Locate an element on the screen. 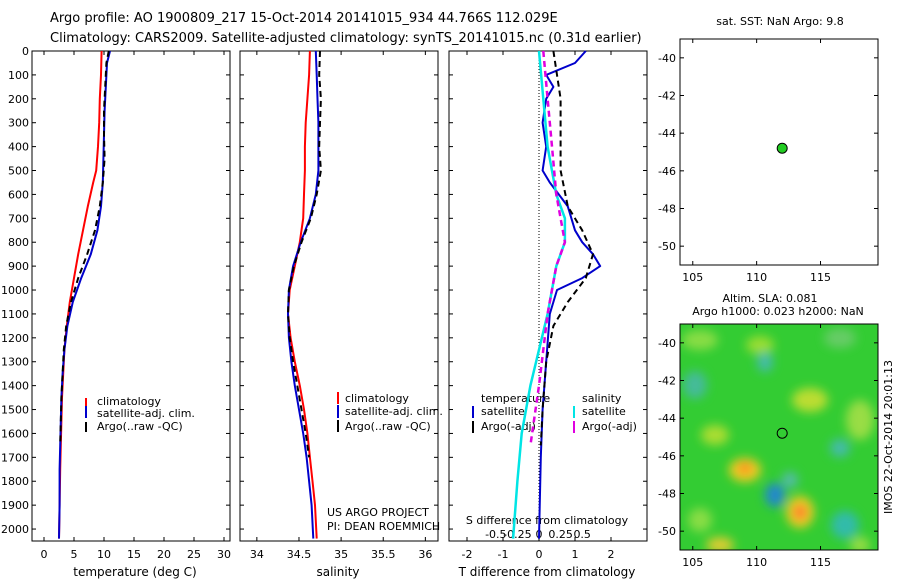 This screenshot has width=900, height=580. difference-legend-t-satellite: satellite is located at coordinates (503, 411).